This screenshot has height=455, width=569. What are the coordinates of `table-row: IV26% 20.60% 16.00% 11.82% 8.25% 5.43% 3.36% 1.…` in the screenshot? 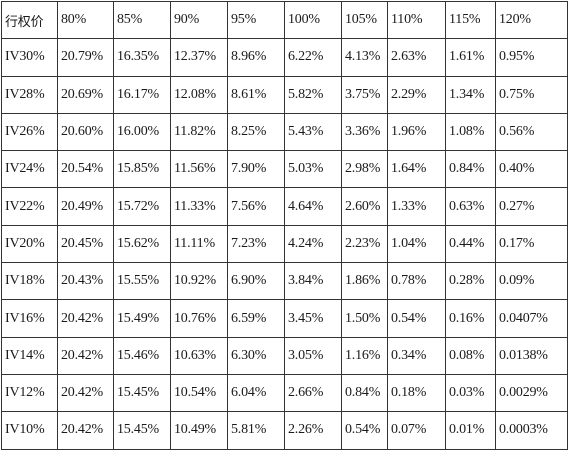 It's located at (284, 132).